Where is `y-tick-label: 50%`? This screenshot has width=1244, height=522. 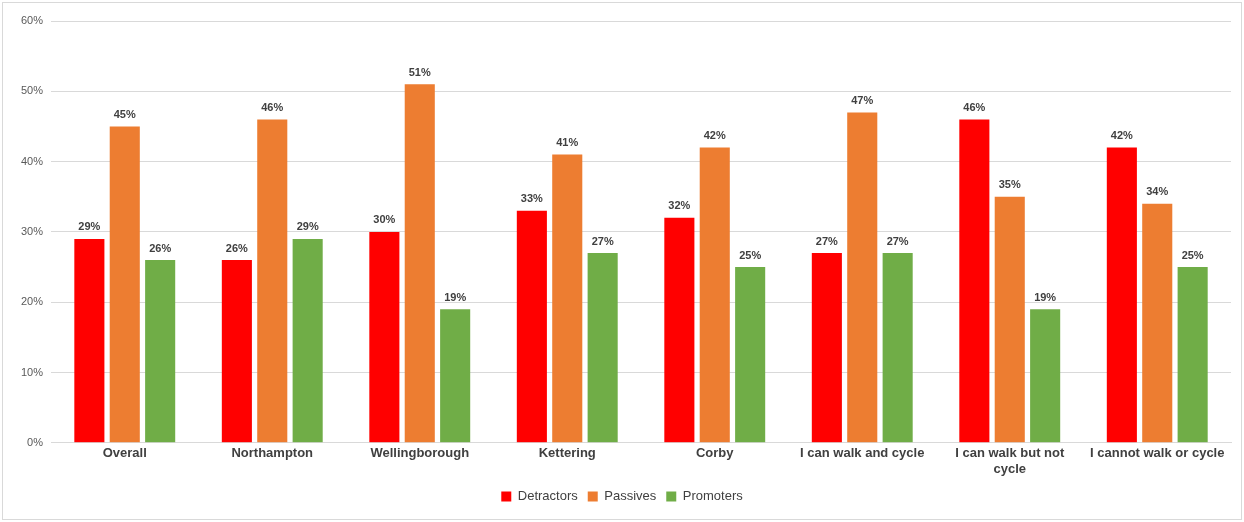 y-tick-label: 50% is located at coordinates (32, 90).